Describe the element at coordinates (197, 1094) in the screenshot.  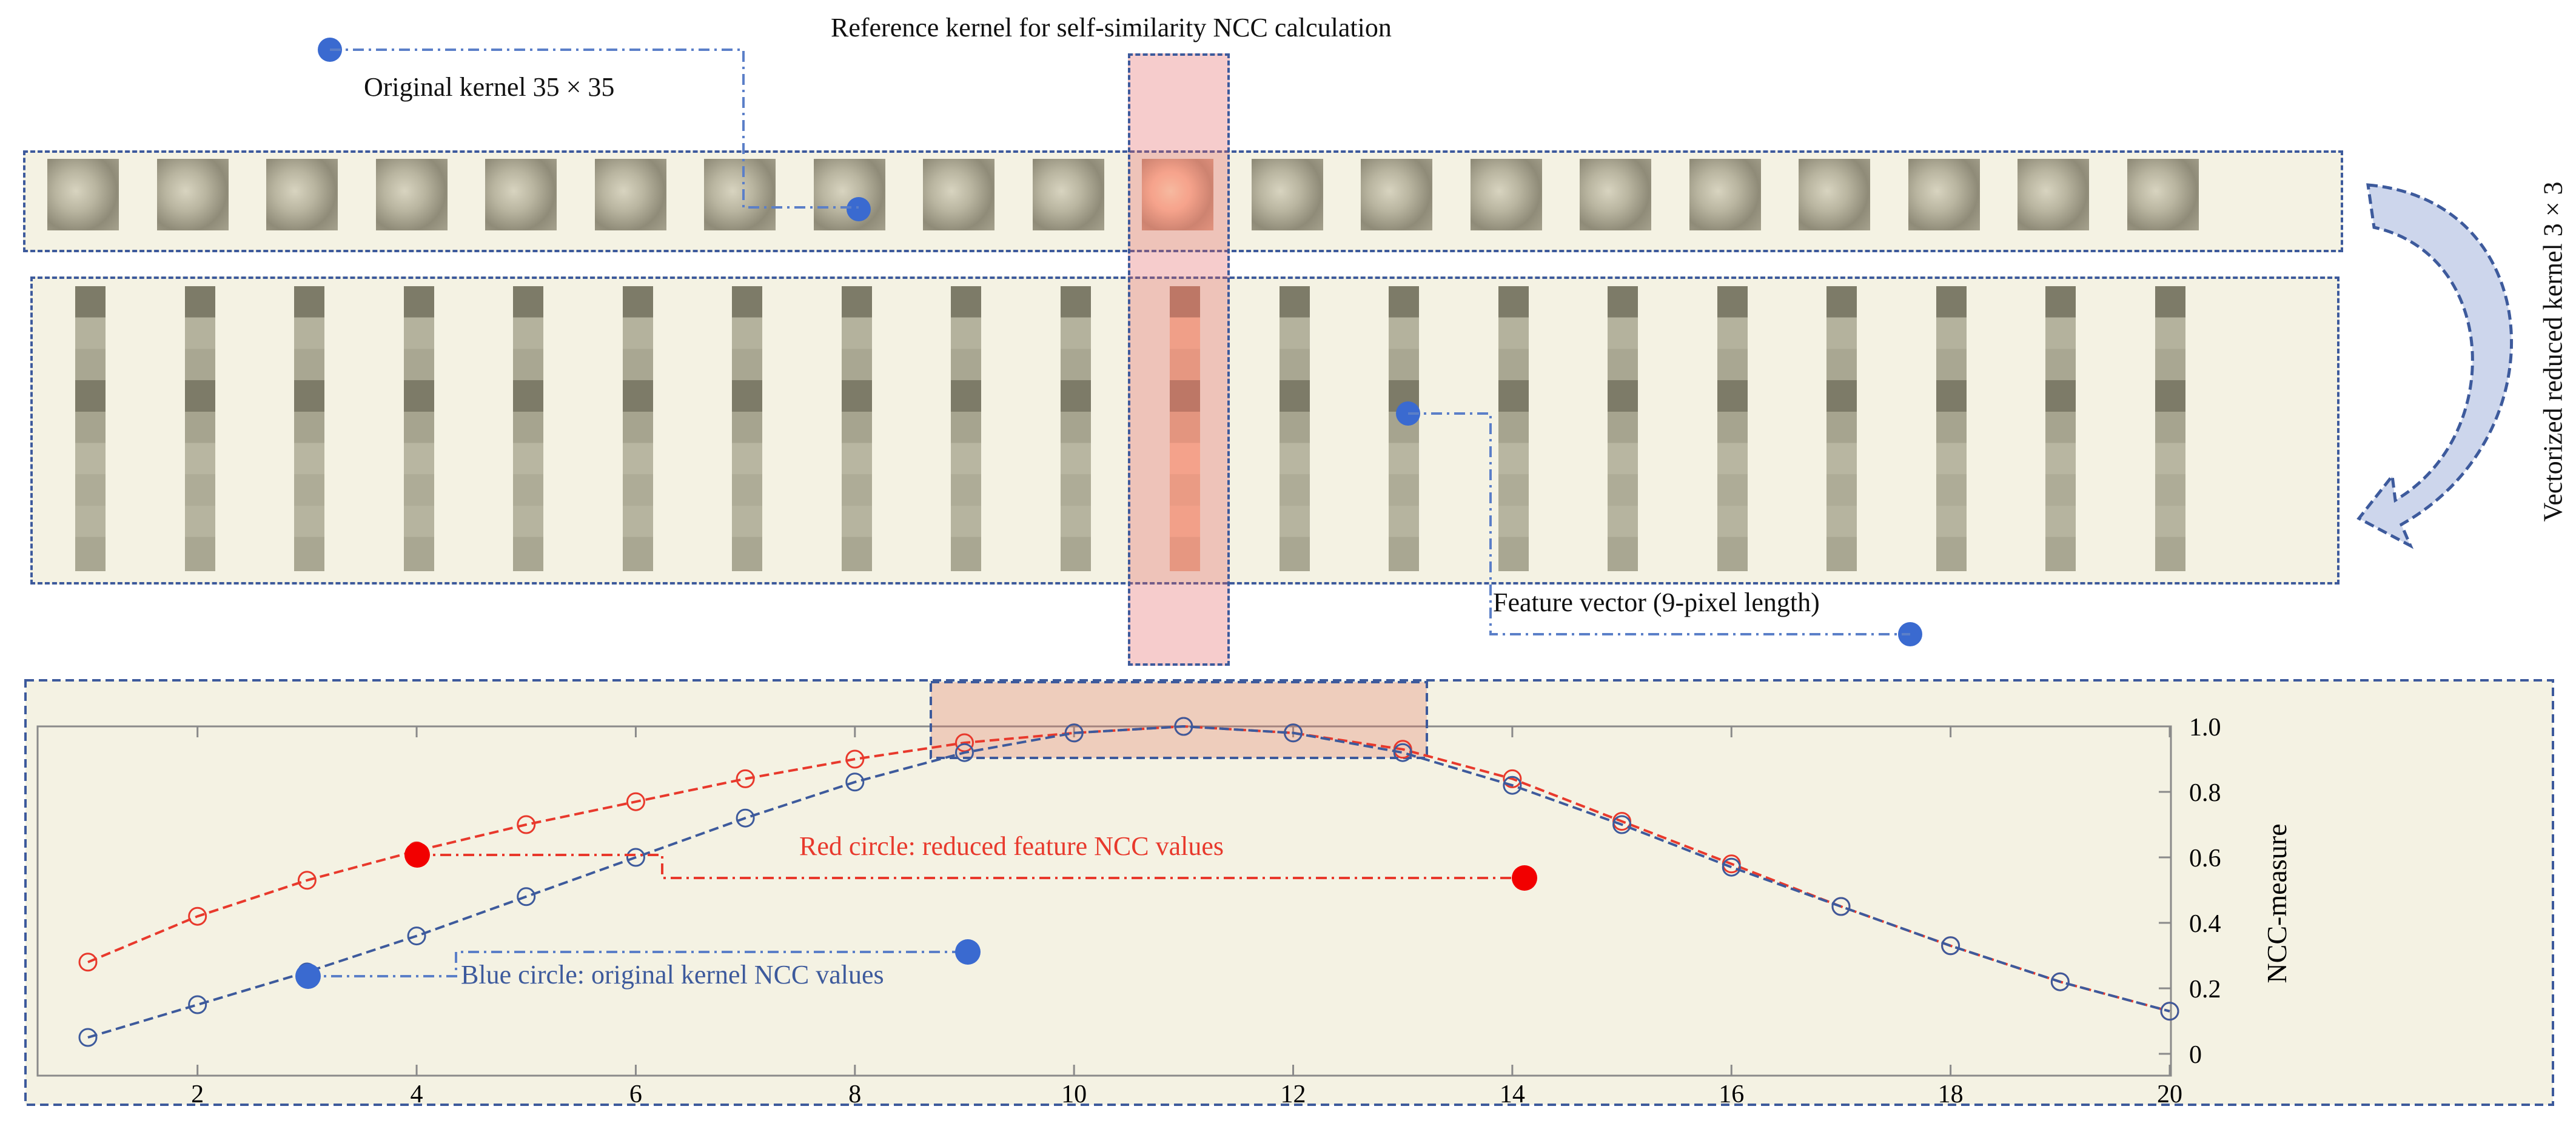
I see `x-tick-label: 2` at that location.